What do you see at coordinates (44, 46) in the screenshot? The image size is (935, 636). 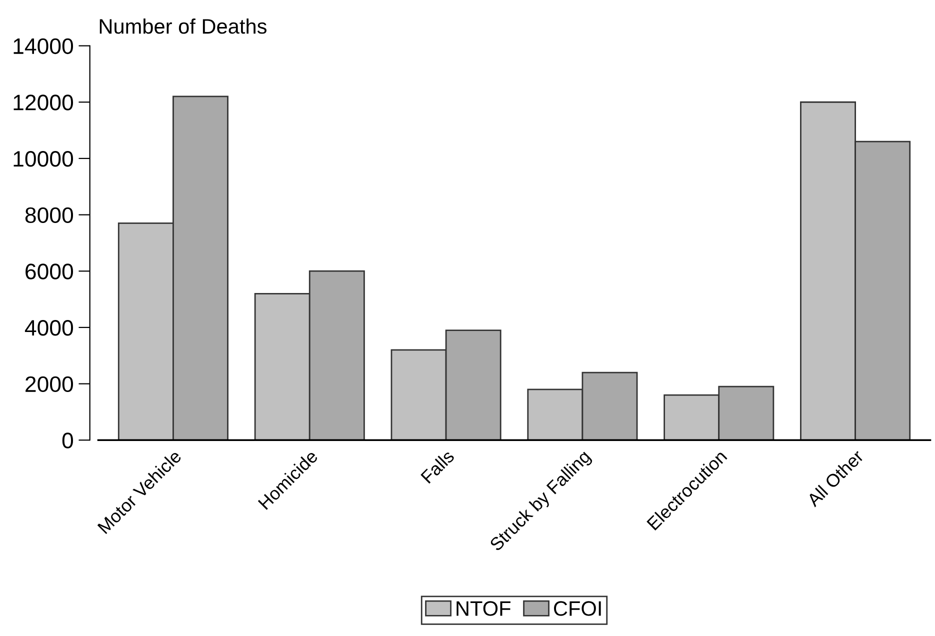 I see `y-tick-label: 14000` at bounding box center [44, 46].